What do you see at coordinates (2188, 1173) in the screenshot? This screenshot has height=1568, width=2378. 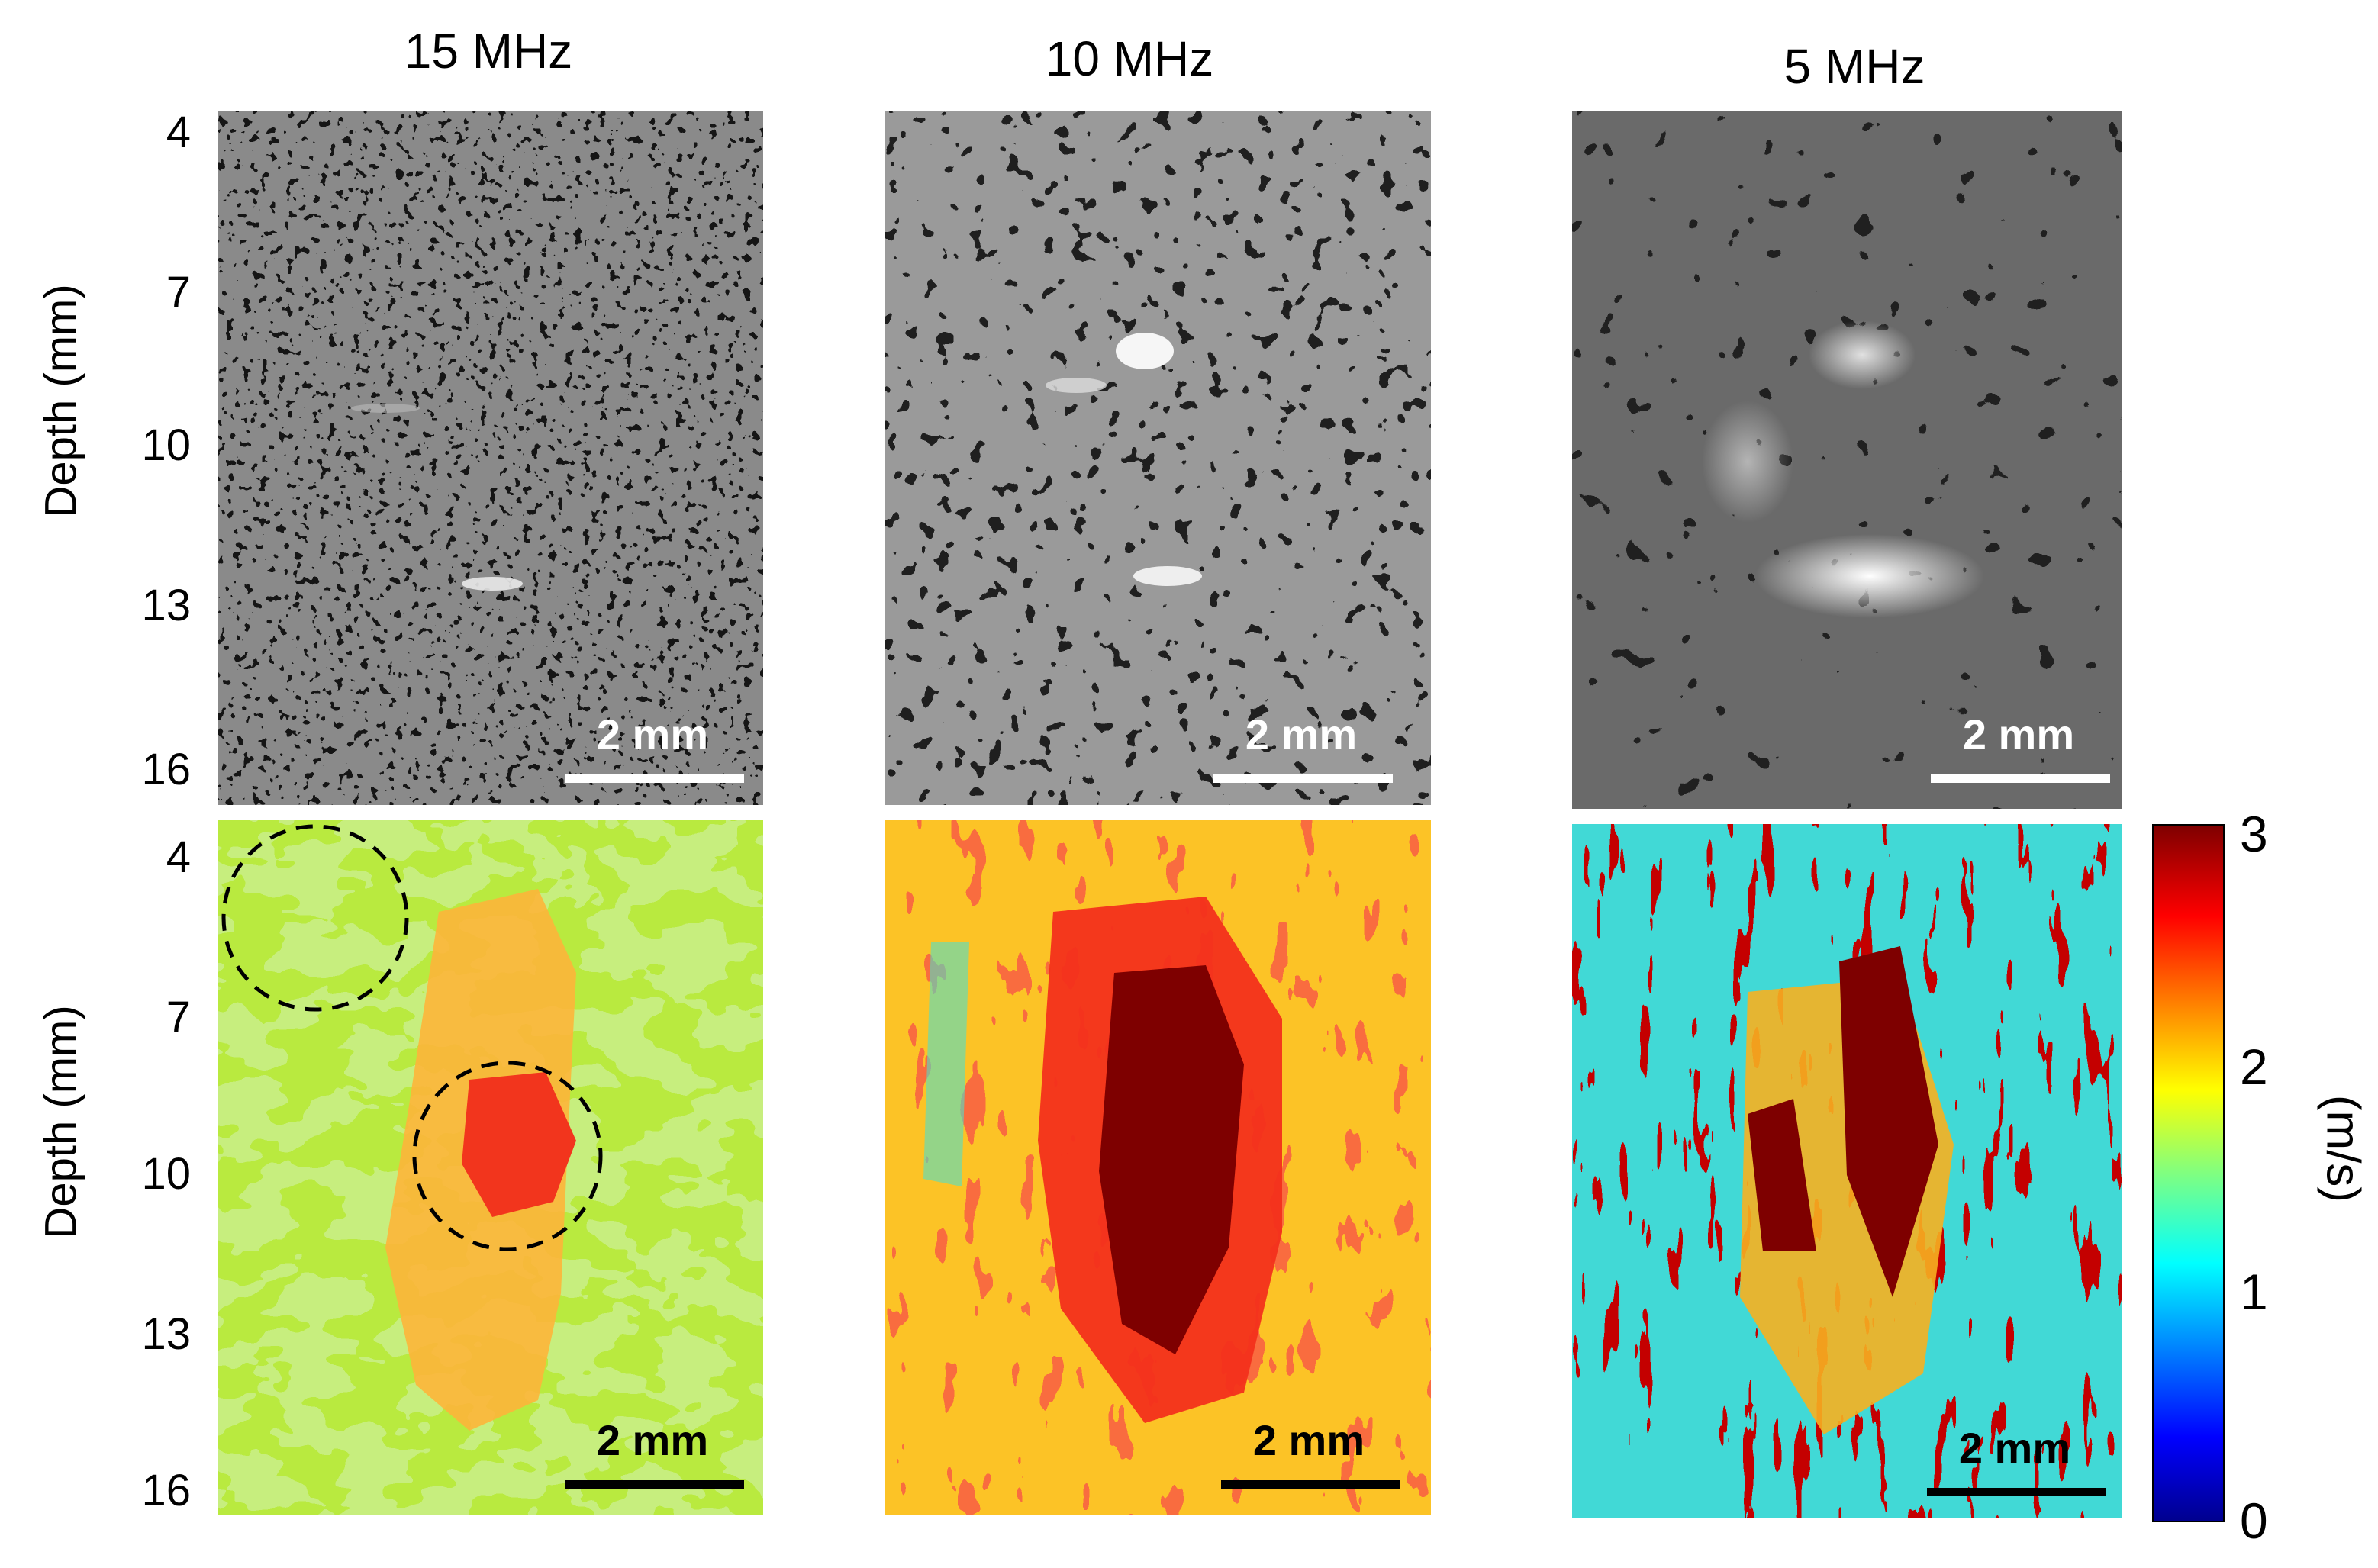 I see `colorbar` at bounding box center [2188, 1173].